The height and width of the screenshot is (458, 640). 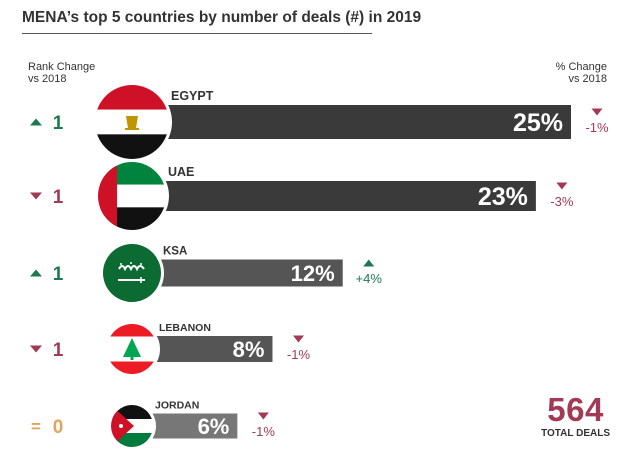 I want to click on jordan-flag, so click(x=132, y=426).